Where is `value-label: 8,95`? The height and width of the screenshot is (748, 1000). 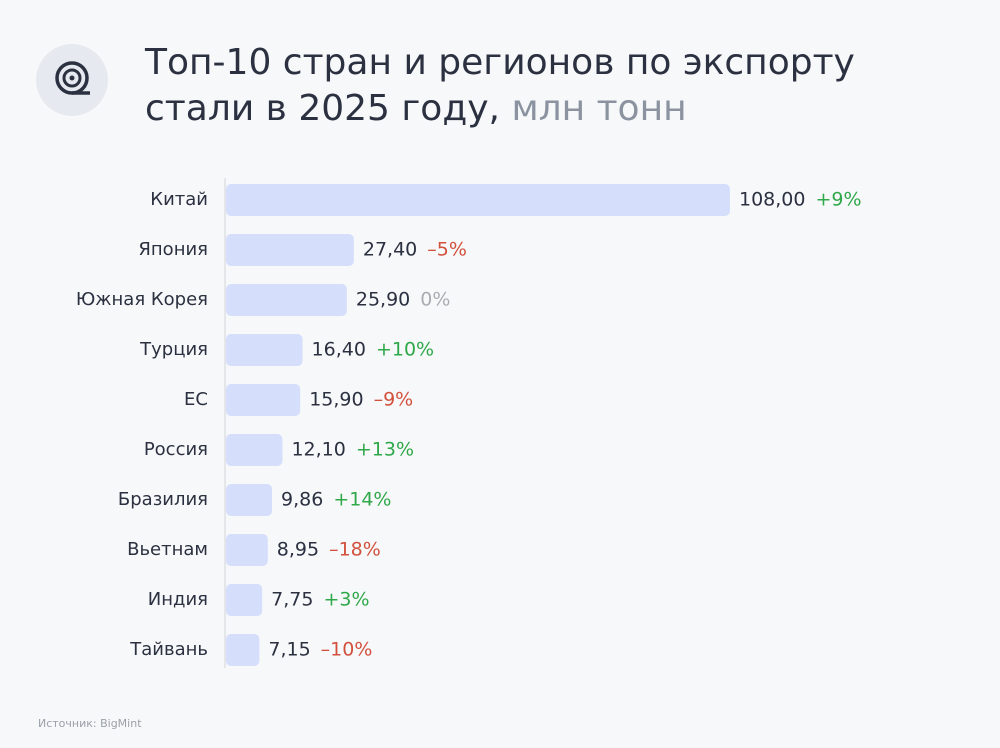 value-label: 8,95 is located at coordinates (298, 550).